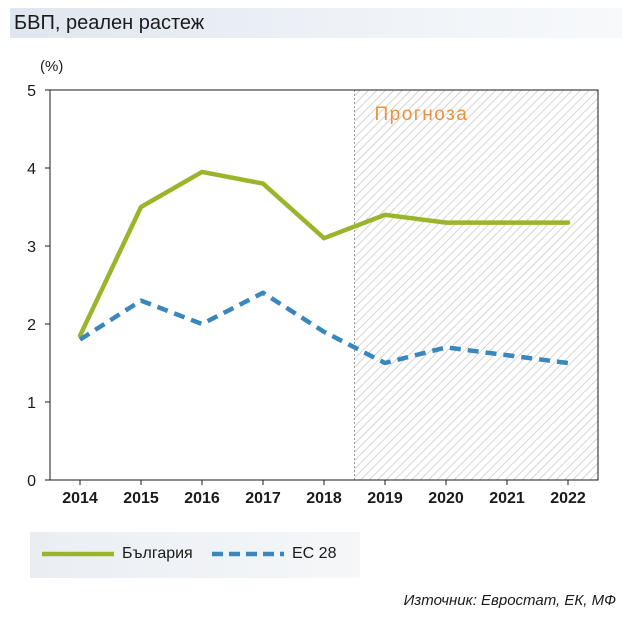  What do you see at coordinates (141, 498) in the screenshot?
I see `x-tick-label: 2015` at bounding box center [141, 498].